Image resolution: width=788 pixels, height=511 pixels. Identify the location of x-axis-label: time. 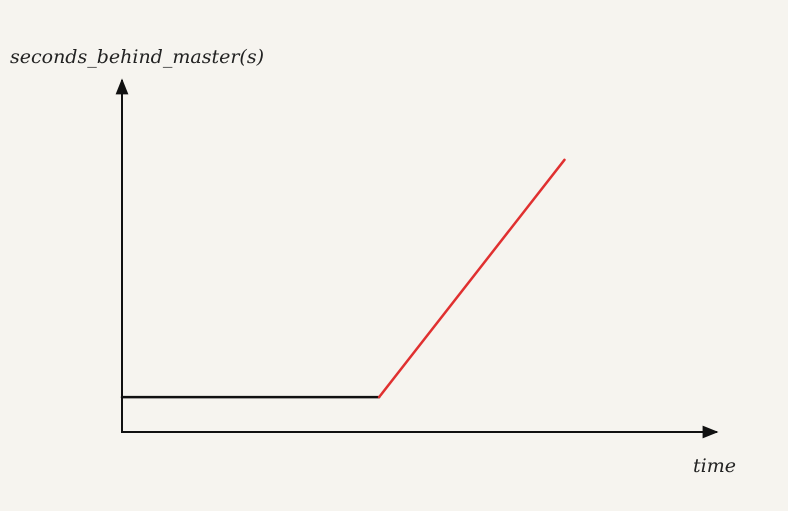
(714, 466).